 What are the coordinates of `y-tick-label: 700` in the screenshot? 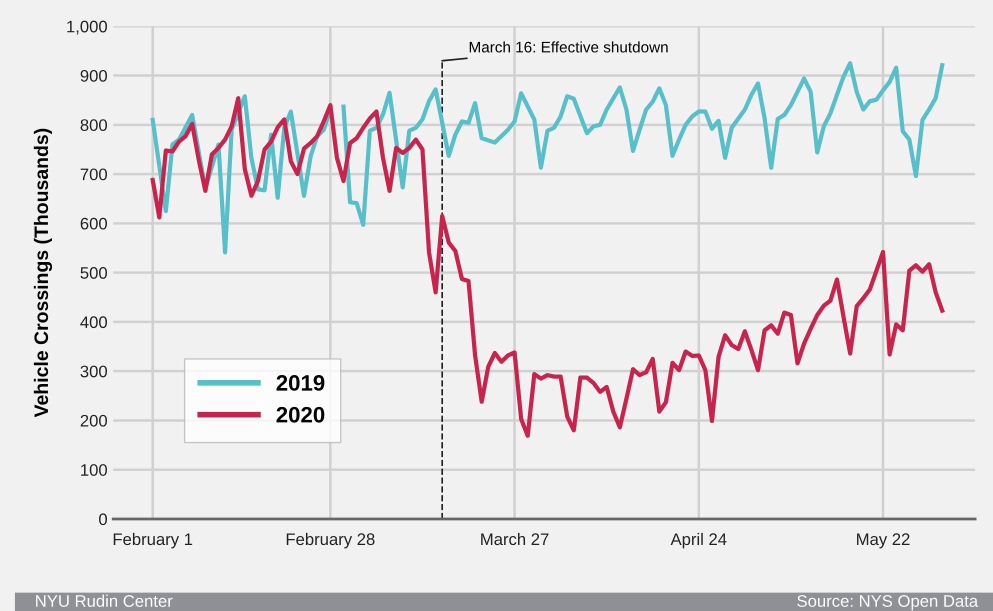 It's located at (93, 174).